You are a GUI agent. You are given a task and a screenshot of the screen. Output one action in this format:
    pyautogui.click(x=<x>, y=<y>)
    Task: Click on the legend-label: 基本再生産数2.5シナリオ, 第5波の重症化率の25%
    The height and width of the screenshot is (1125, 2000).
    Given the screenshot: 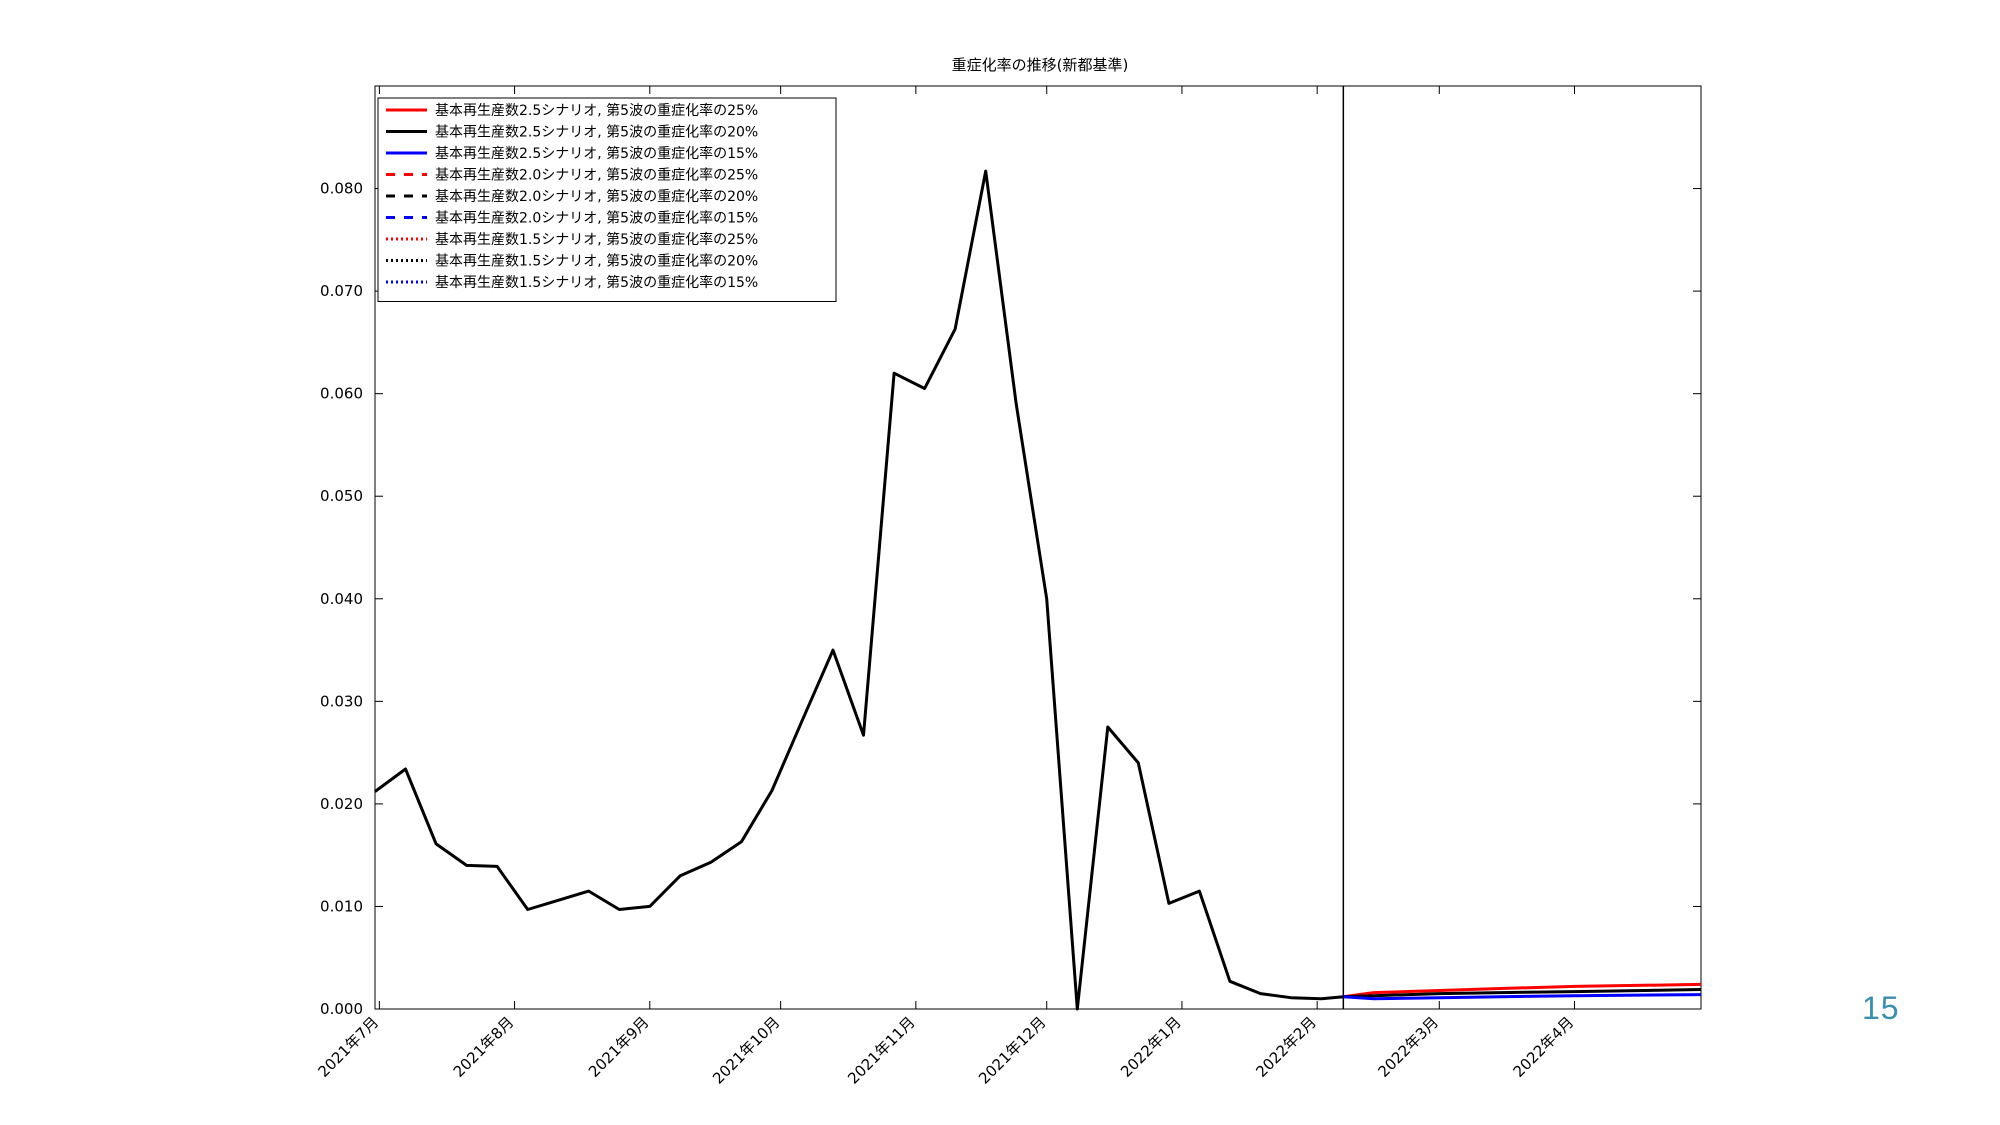 What is the action you would take?
    pyautogui.click(x=596, y=110)
    